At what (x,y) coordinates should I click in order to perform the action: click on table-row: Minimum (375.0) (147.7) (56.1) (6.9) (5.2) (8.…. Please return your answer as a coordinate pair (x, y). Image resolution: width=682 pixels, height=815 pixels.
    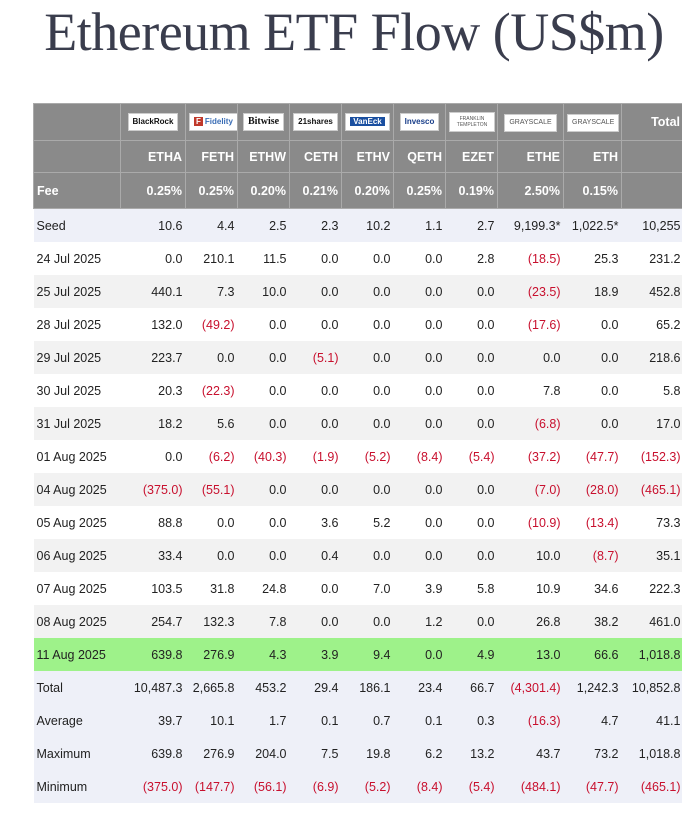
    Looking at the image, I should click on (357, 786).